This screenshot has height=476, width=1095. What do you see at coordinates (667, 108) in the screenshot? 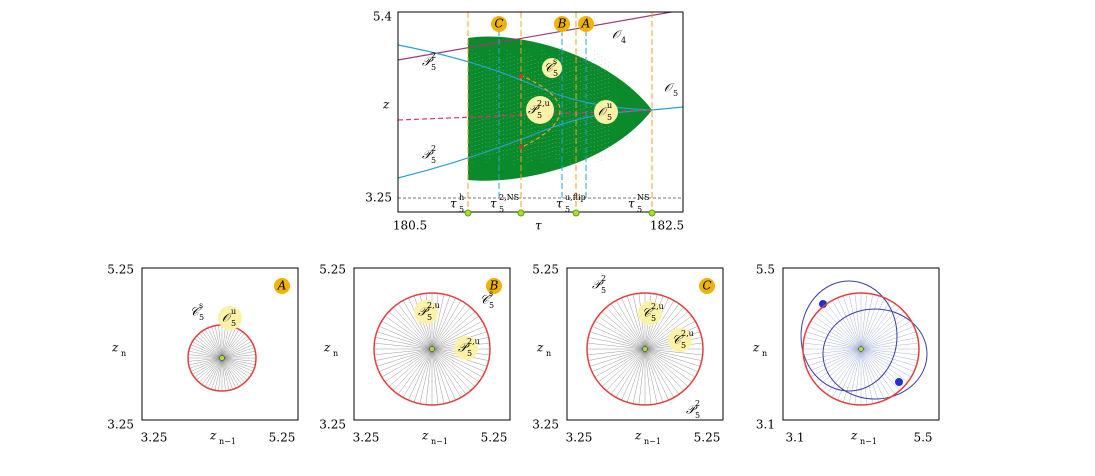
I see `o5-branch` at bounding box center [667, 108].